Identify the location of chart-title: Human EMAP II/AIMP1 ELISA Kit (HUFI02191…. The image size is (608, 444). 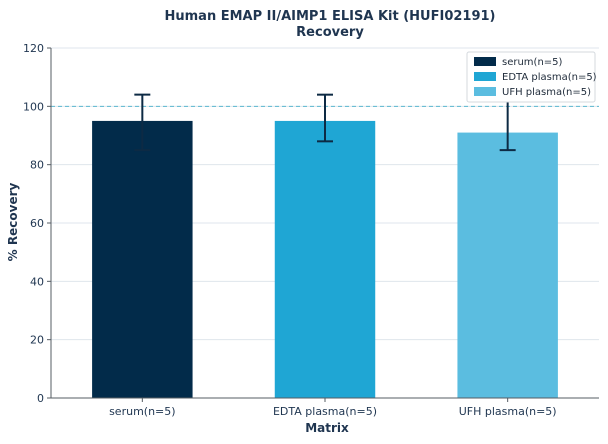
(329, 16).